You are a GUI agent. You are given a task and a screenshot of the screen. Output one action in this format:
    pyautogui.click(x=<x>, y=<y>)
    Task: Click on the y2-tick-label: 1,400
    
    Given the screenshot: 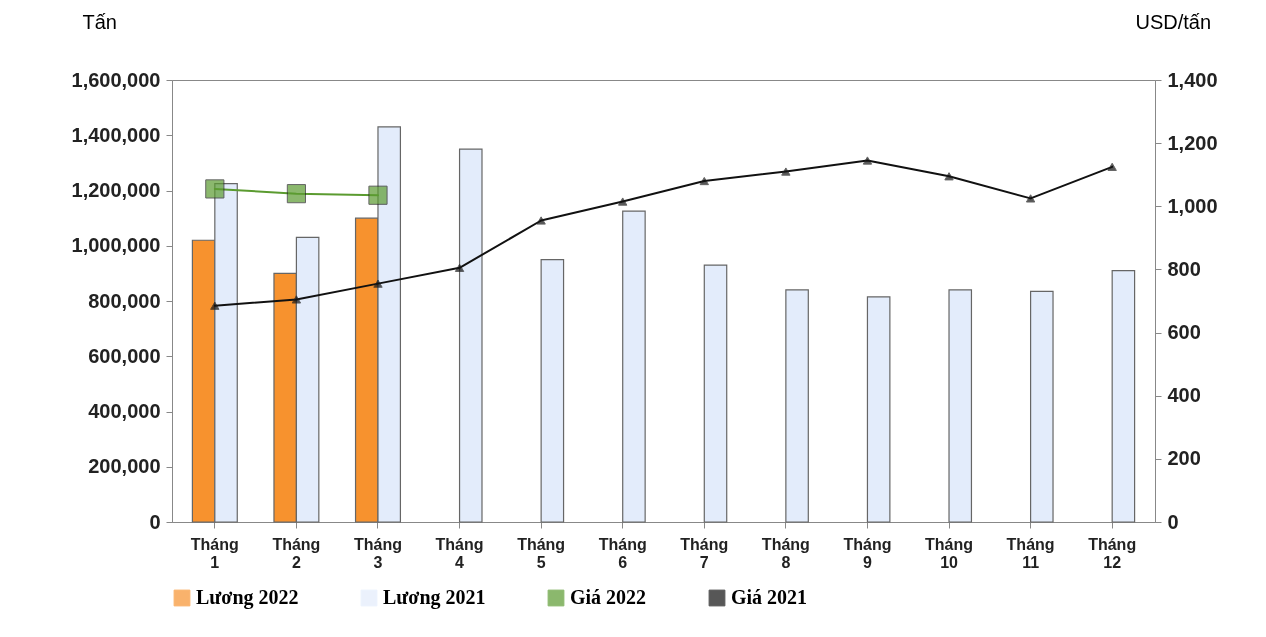 What is the action you would take?
    pyautogui.click(x=1192, y=79)
    